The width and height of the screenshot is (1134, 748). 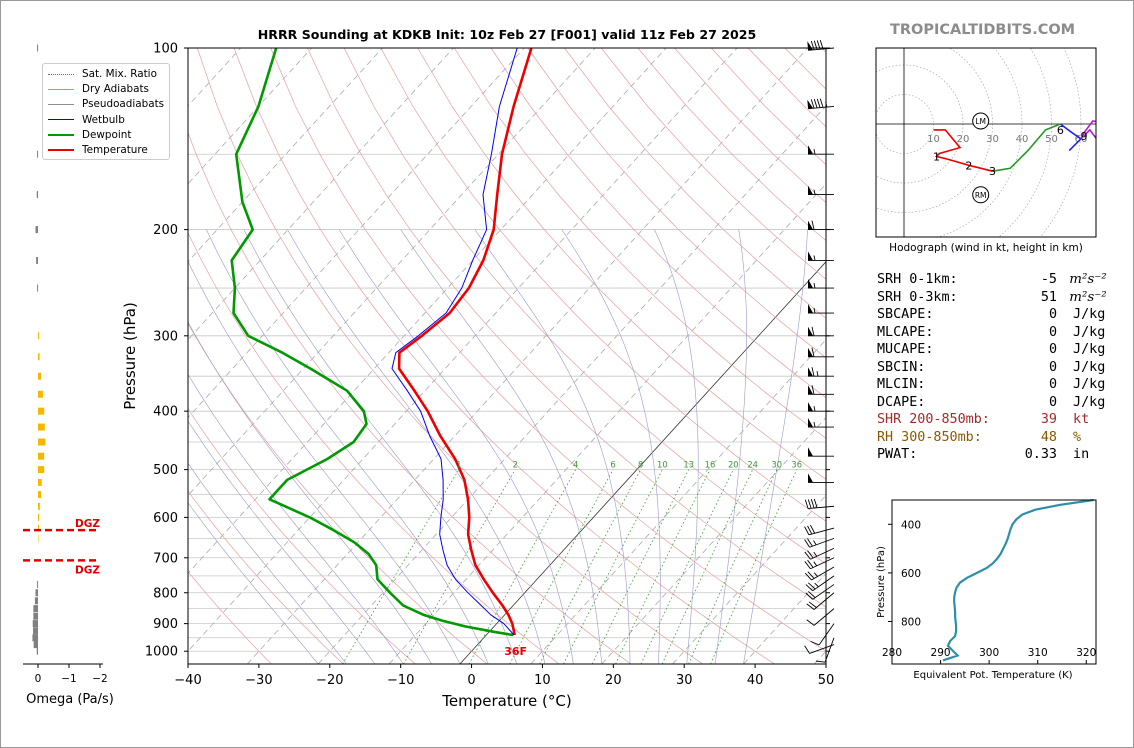 What do you see at coordinates (575, 465) in the screenshot?
I see `mixing-ratio-label: 4` at bounding box center [575, 465].